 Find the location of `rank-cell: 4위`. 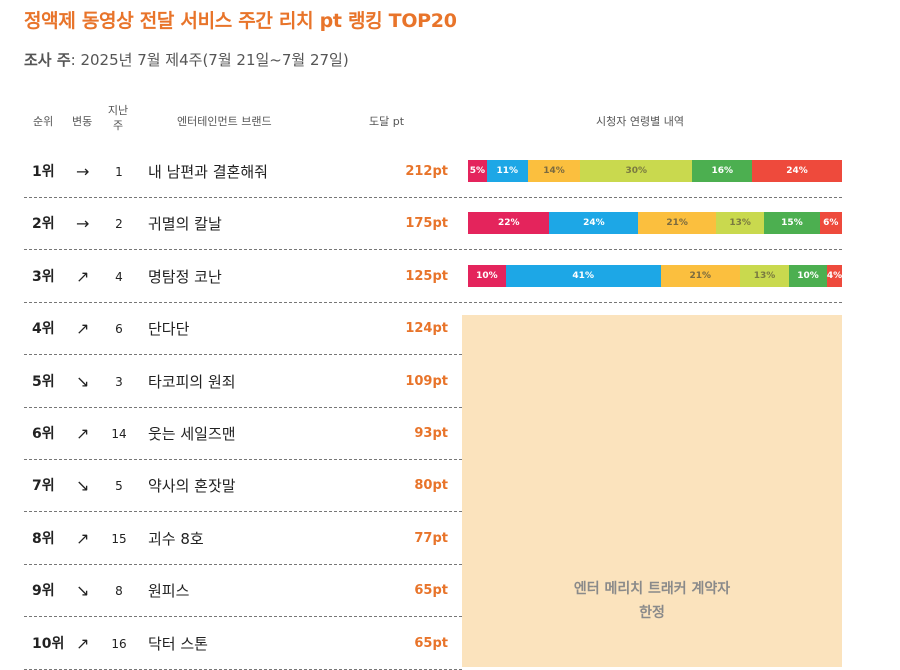

rank-cell: 4위 is located at coordinates (43, 329).